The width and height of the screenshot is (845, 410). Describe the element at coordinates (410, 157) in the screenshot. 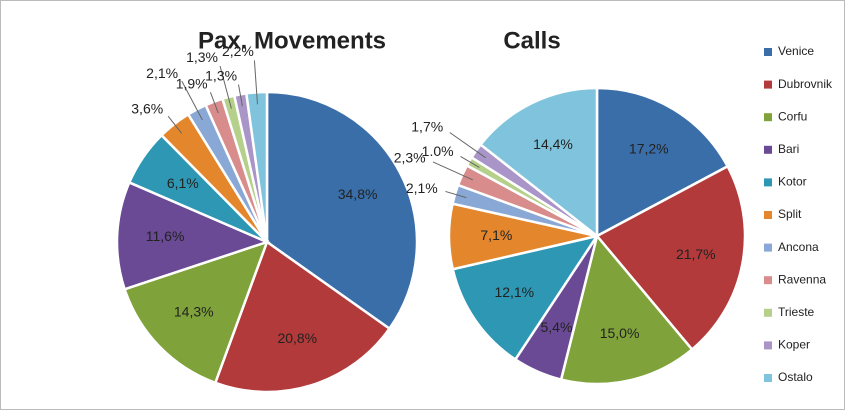

I see `data-label: 2,3%` at that location.